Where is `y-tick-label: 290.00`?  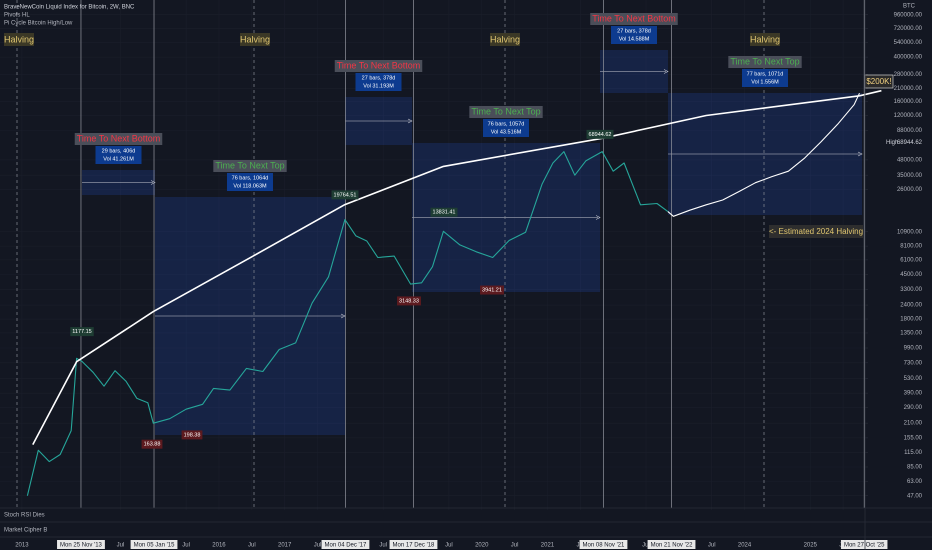
y-tick-label: 290.00 is located at coordinates (913, 408).